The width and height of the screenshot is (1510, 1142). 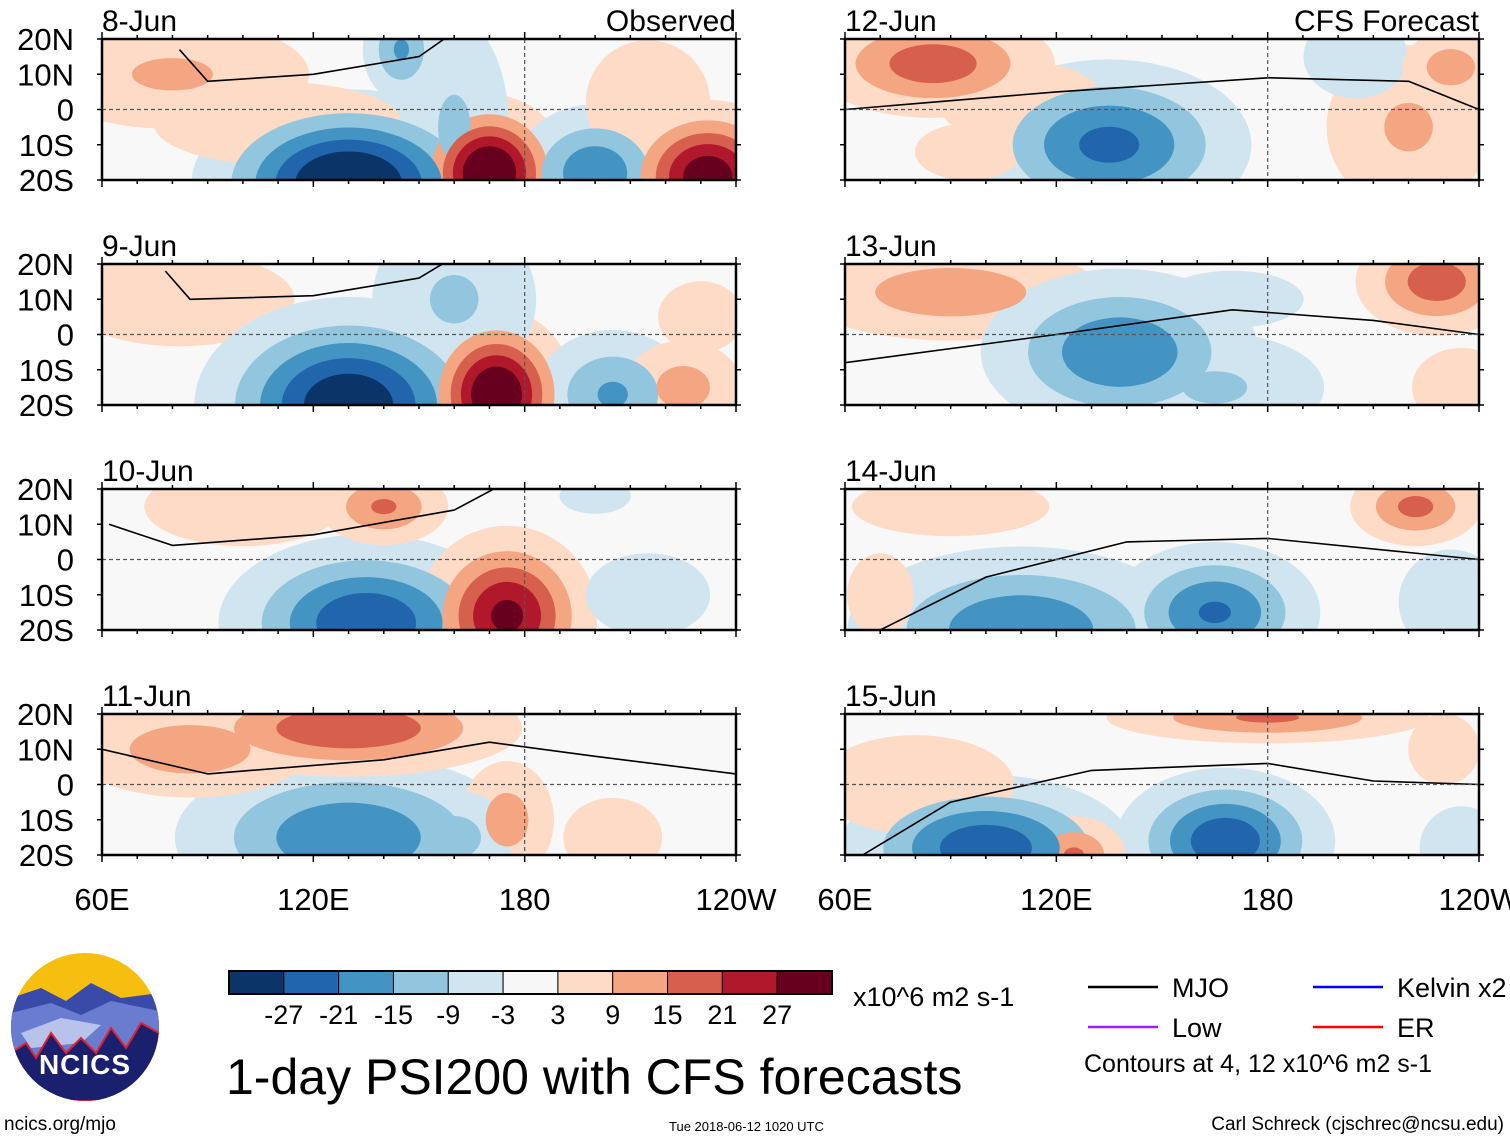 What do you see at coordinates (393, 1015) in the screenshot?
I see `colorbar-label: -15` at bounding box center [393, 1015].